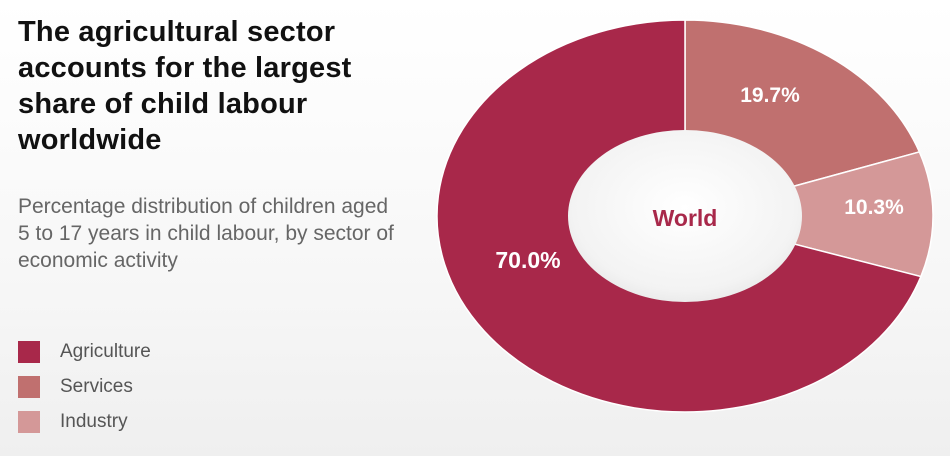 Image resolution: width=950 pixels, height=456 pixels. I want to click on legend-label-agriculture: Agriculture, so click(105, 351).